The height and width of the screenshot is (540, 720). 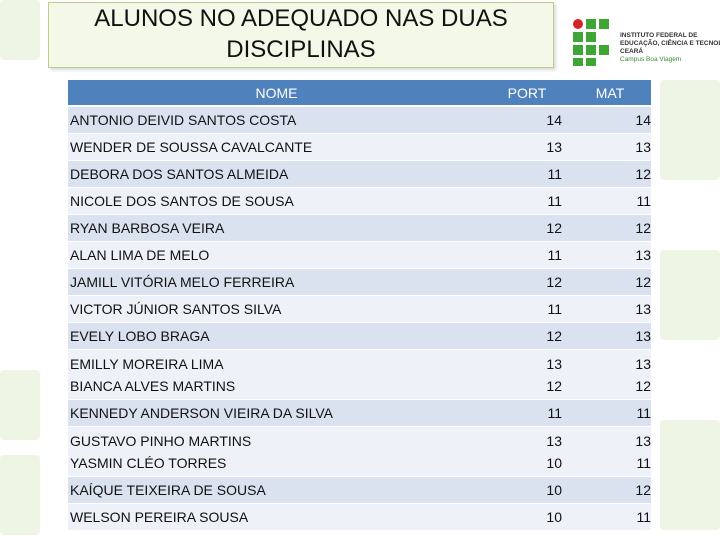 I want to click on cell-names-value: KENNEDY ANDERSON VIEIRA DA SILVA, so click(x=201, y=413).